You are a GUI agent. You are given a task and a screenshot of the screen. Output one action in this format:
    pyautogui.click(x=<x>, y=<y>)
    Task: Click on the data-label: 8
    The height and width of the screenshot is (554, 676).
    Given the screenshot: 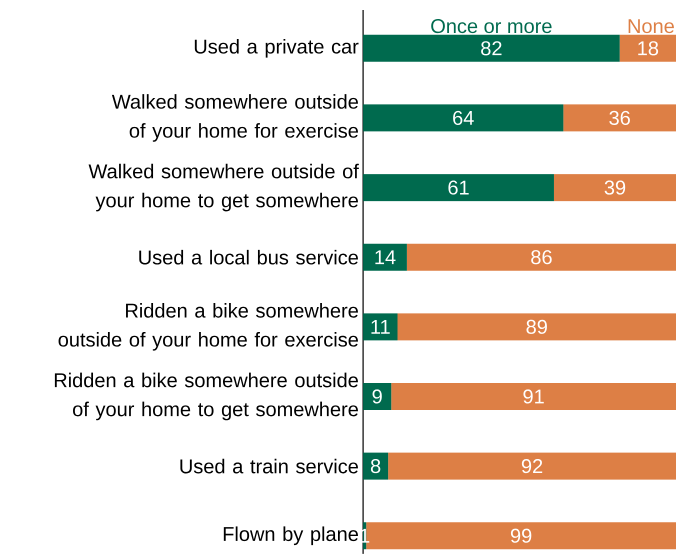 What is the action you would take?
    pyautogui.click(x=375, y=465)
    